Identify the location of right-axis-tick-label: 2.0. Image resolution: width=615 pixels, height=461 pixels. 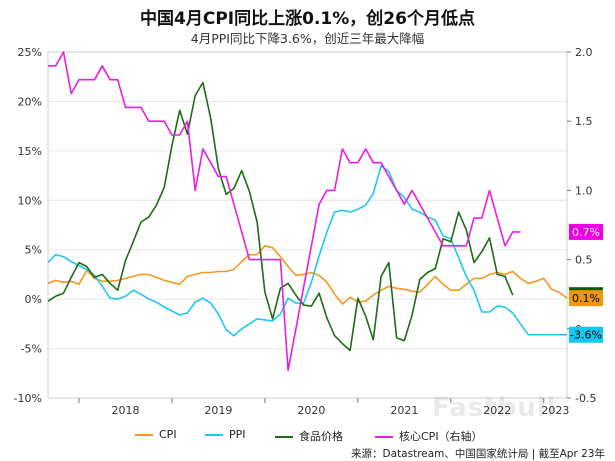
(584, 52).